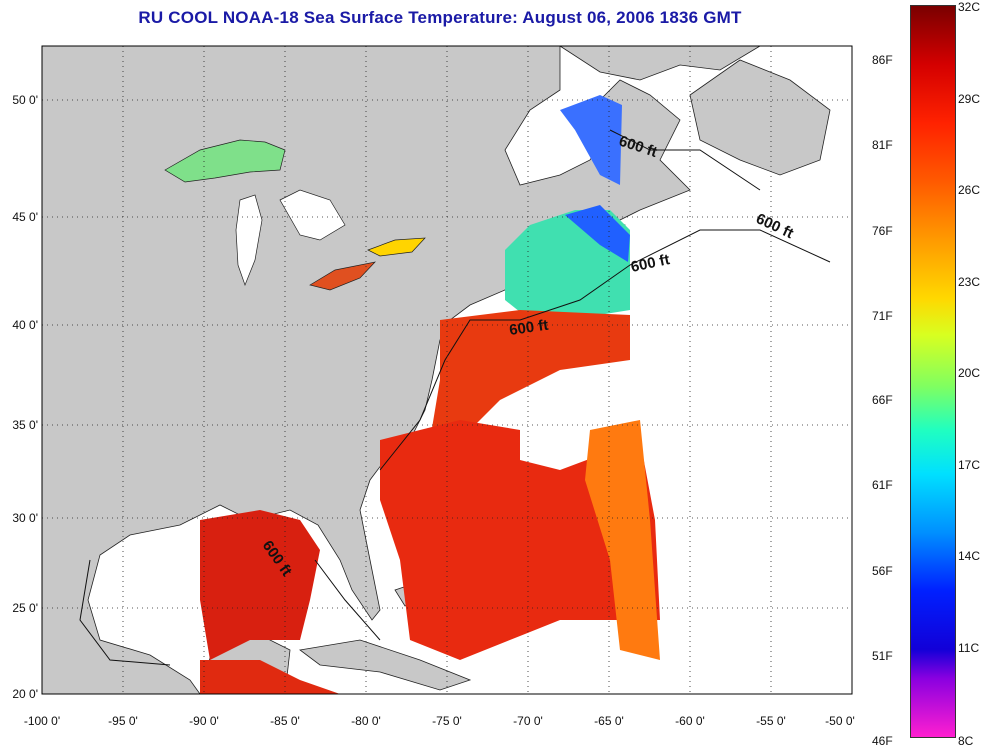 Image resolution: width=984 pixels, height=754 pixels. What do you see at coordinates (25, 217) in the screenshot?
I see `lat-label: 45 0'` at bounding box center [25, 217].